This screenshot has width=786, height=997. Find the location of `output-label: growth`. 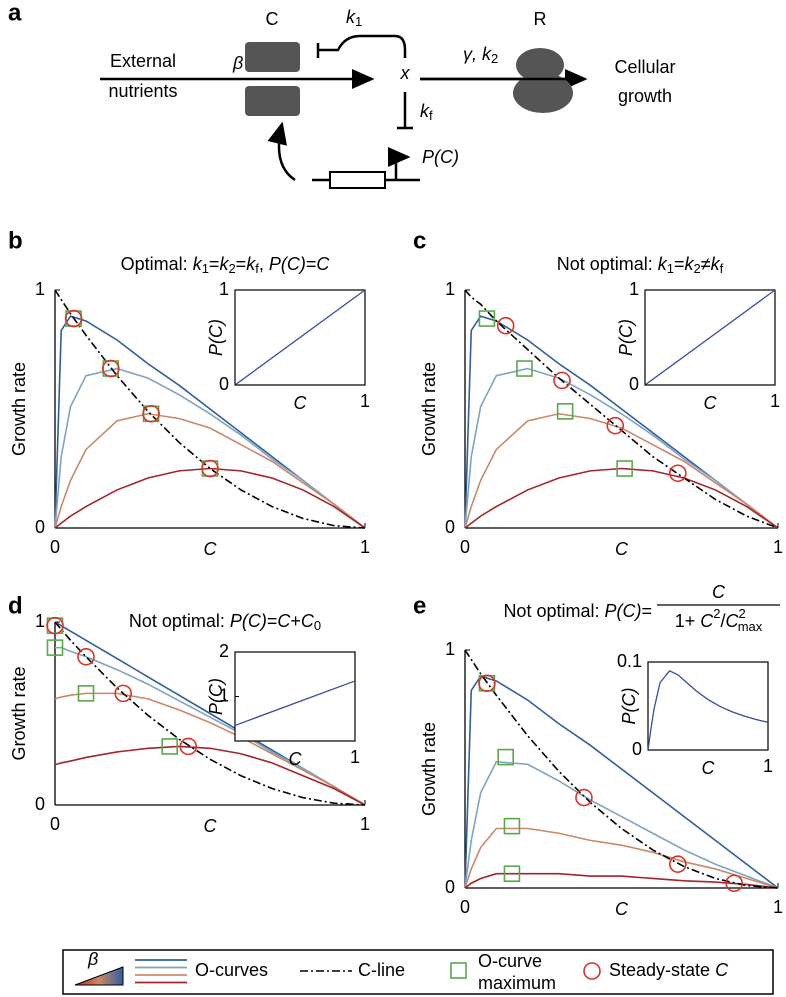

output-label: growth is located at coordinates (645, 96).